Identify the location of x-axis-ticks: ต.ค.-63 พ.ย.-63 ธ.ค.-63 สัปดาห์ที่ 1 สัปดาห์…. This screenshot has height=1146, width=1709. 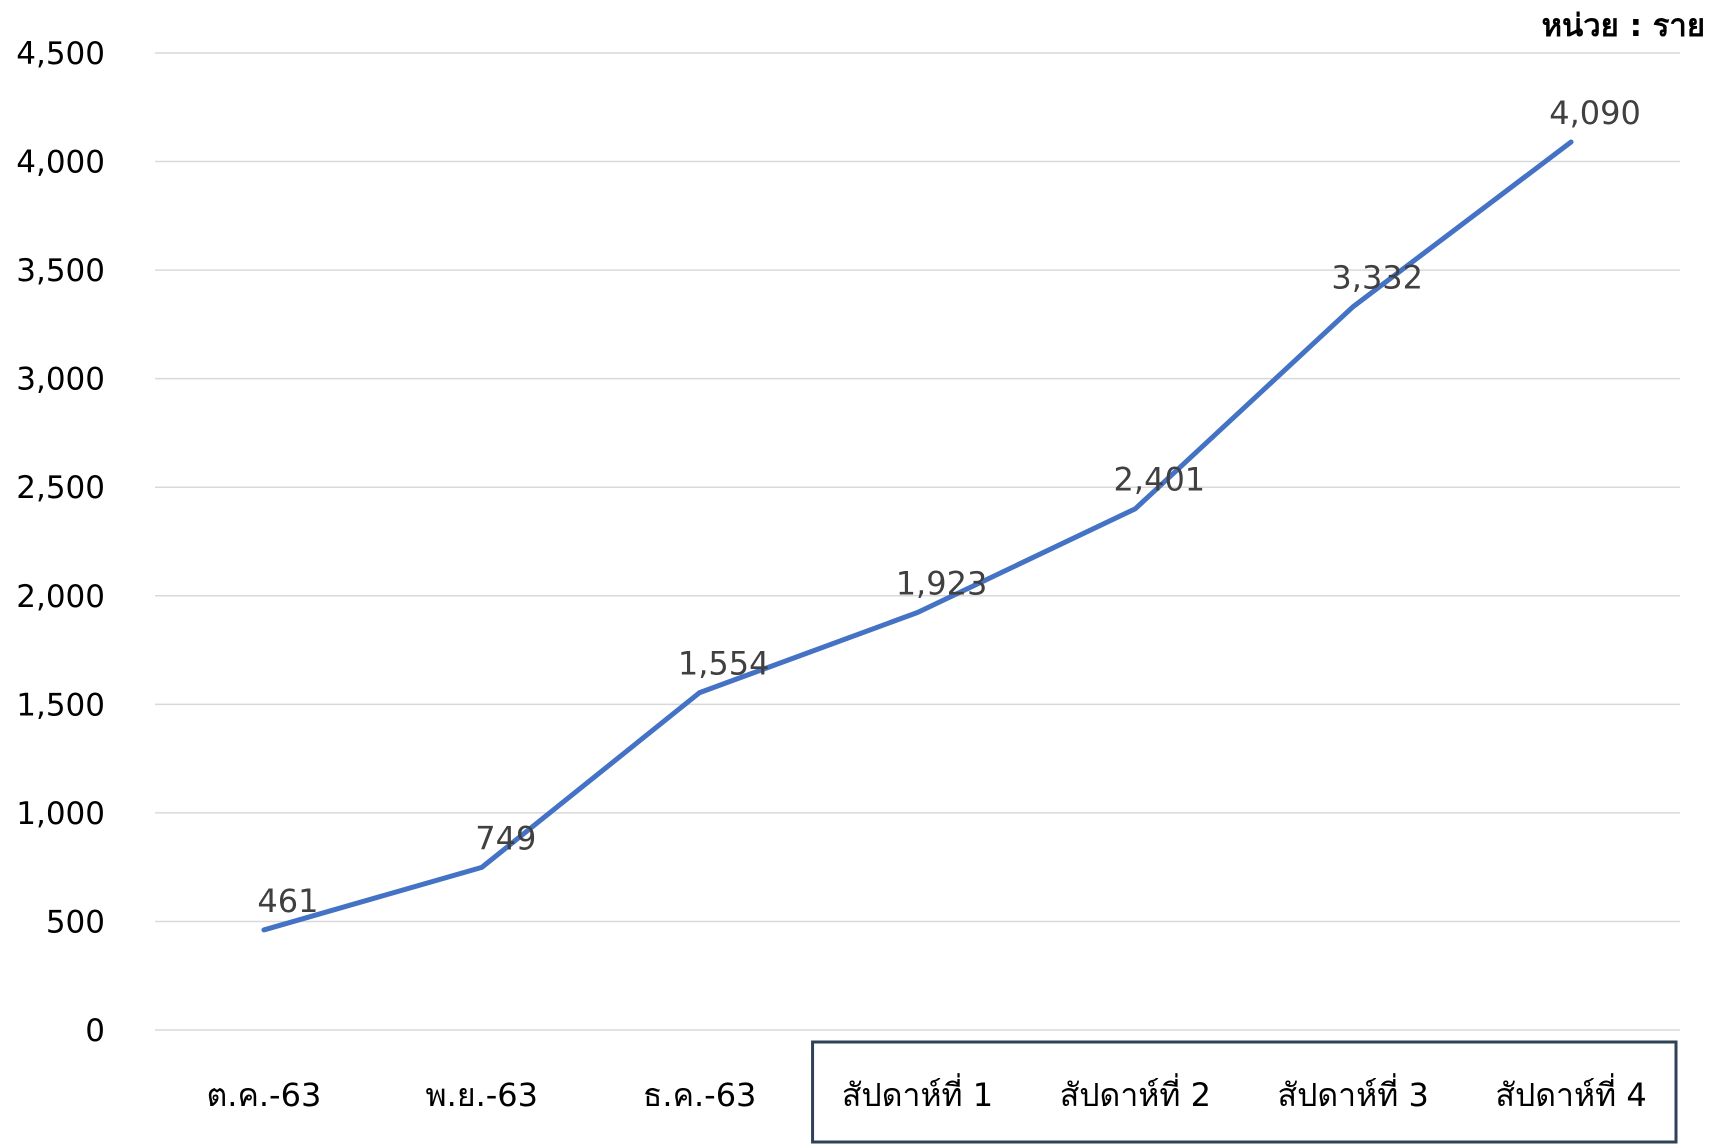
(927, 1093).